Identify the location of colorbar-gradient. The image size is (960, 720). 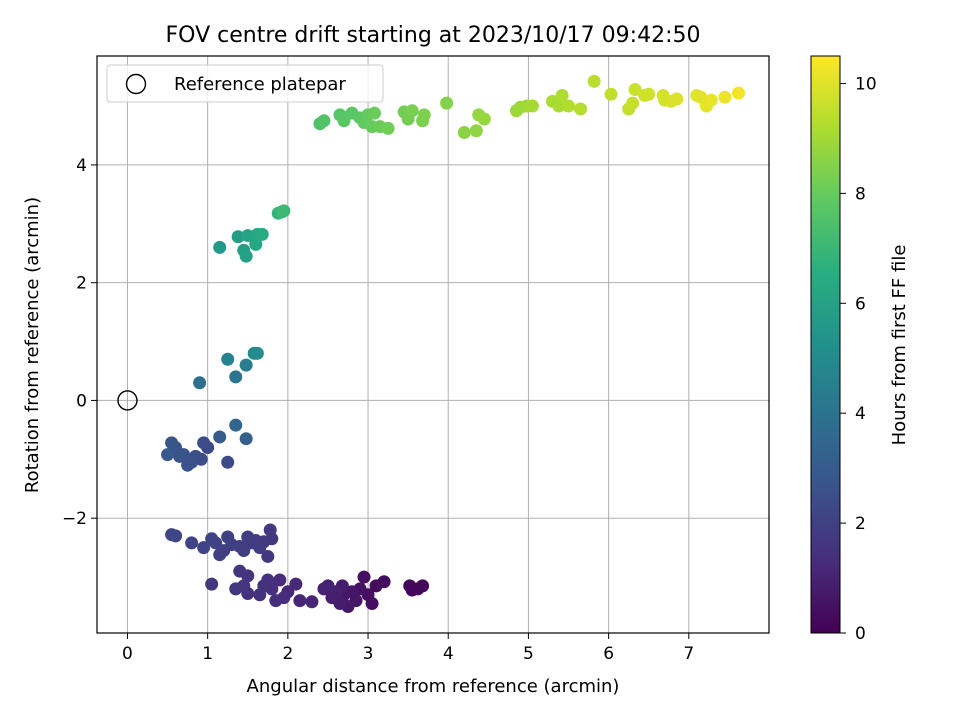
(825, 344).